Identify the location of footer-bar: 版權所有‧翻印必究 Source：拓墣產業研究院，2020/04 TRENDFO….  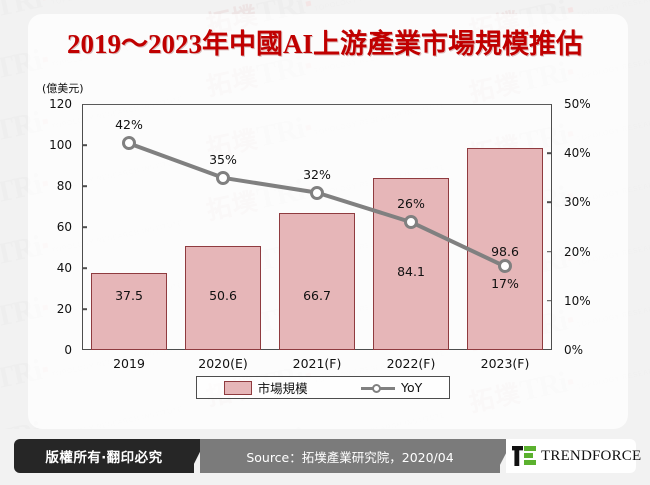
(327, 456).